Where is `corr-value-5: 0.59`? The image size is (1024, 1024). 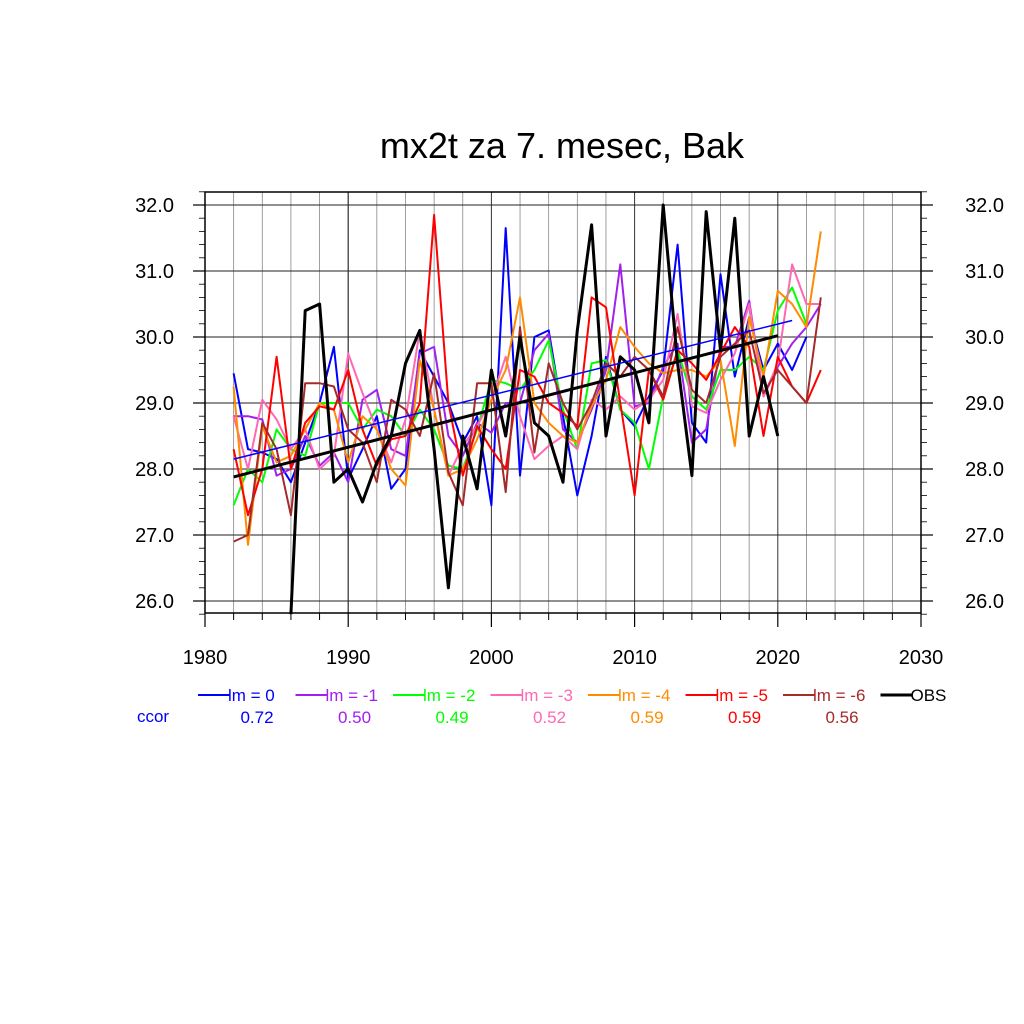 corr-value-5: 0.59 is located at coordinates (744, 717).